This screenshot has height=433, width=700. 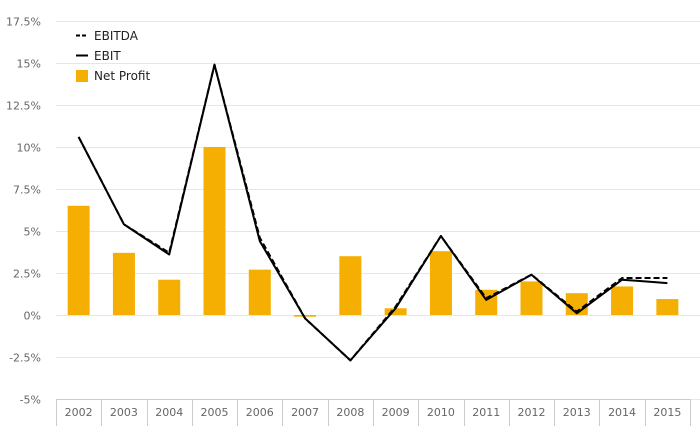 What do you see at coordinates (29, 64) in the screenshot?
I see `y-tick-label: 15%` at bounding box center [29, 64].